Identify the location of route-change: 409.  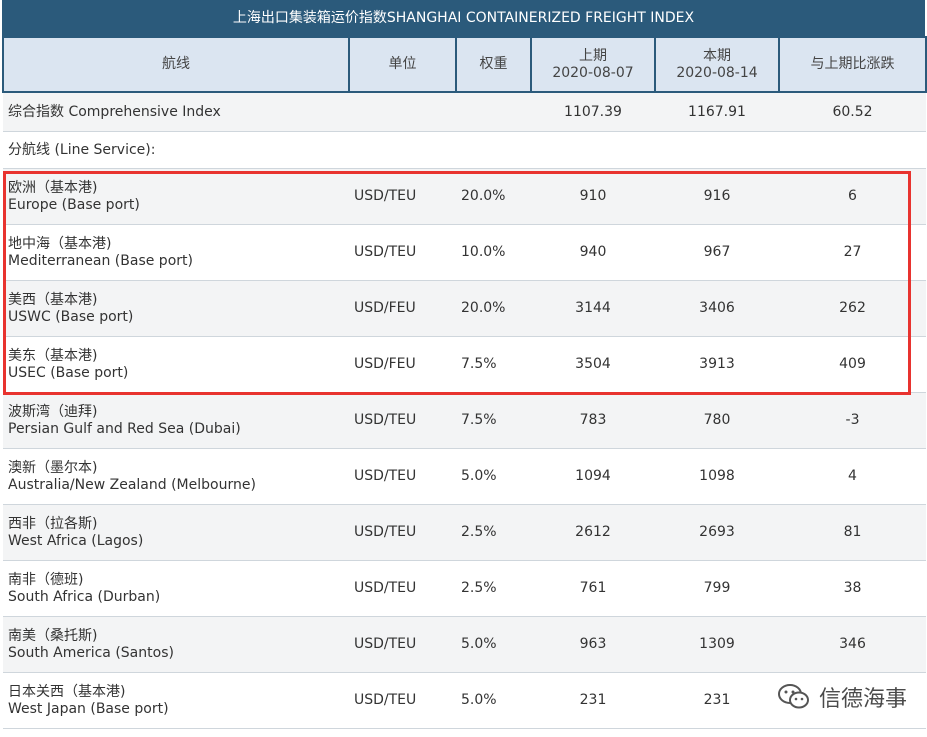
(852, 364).